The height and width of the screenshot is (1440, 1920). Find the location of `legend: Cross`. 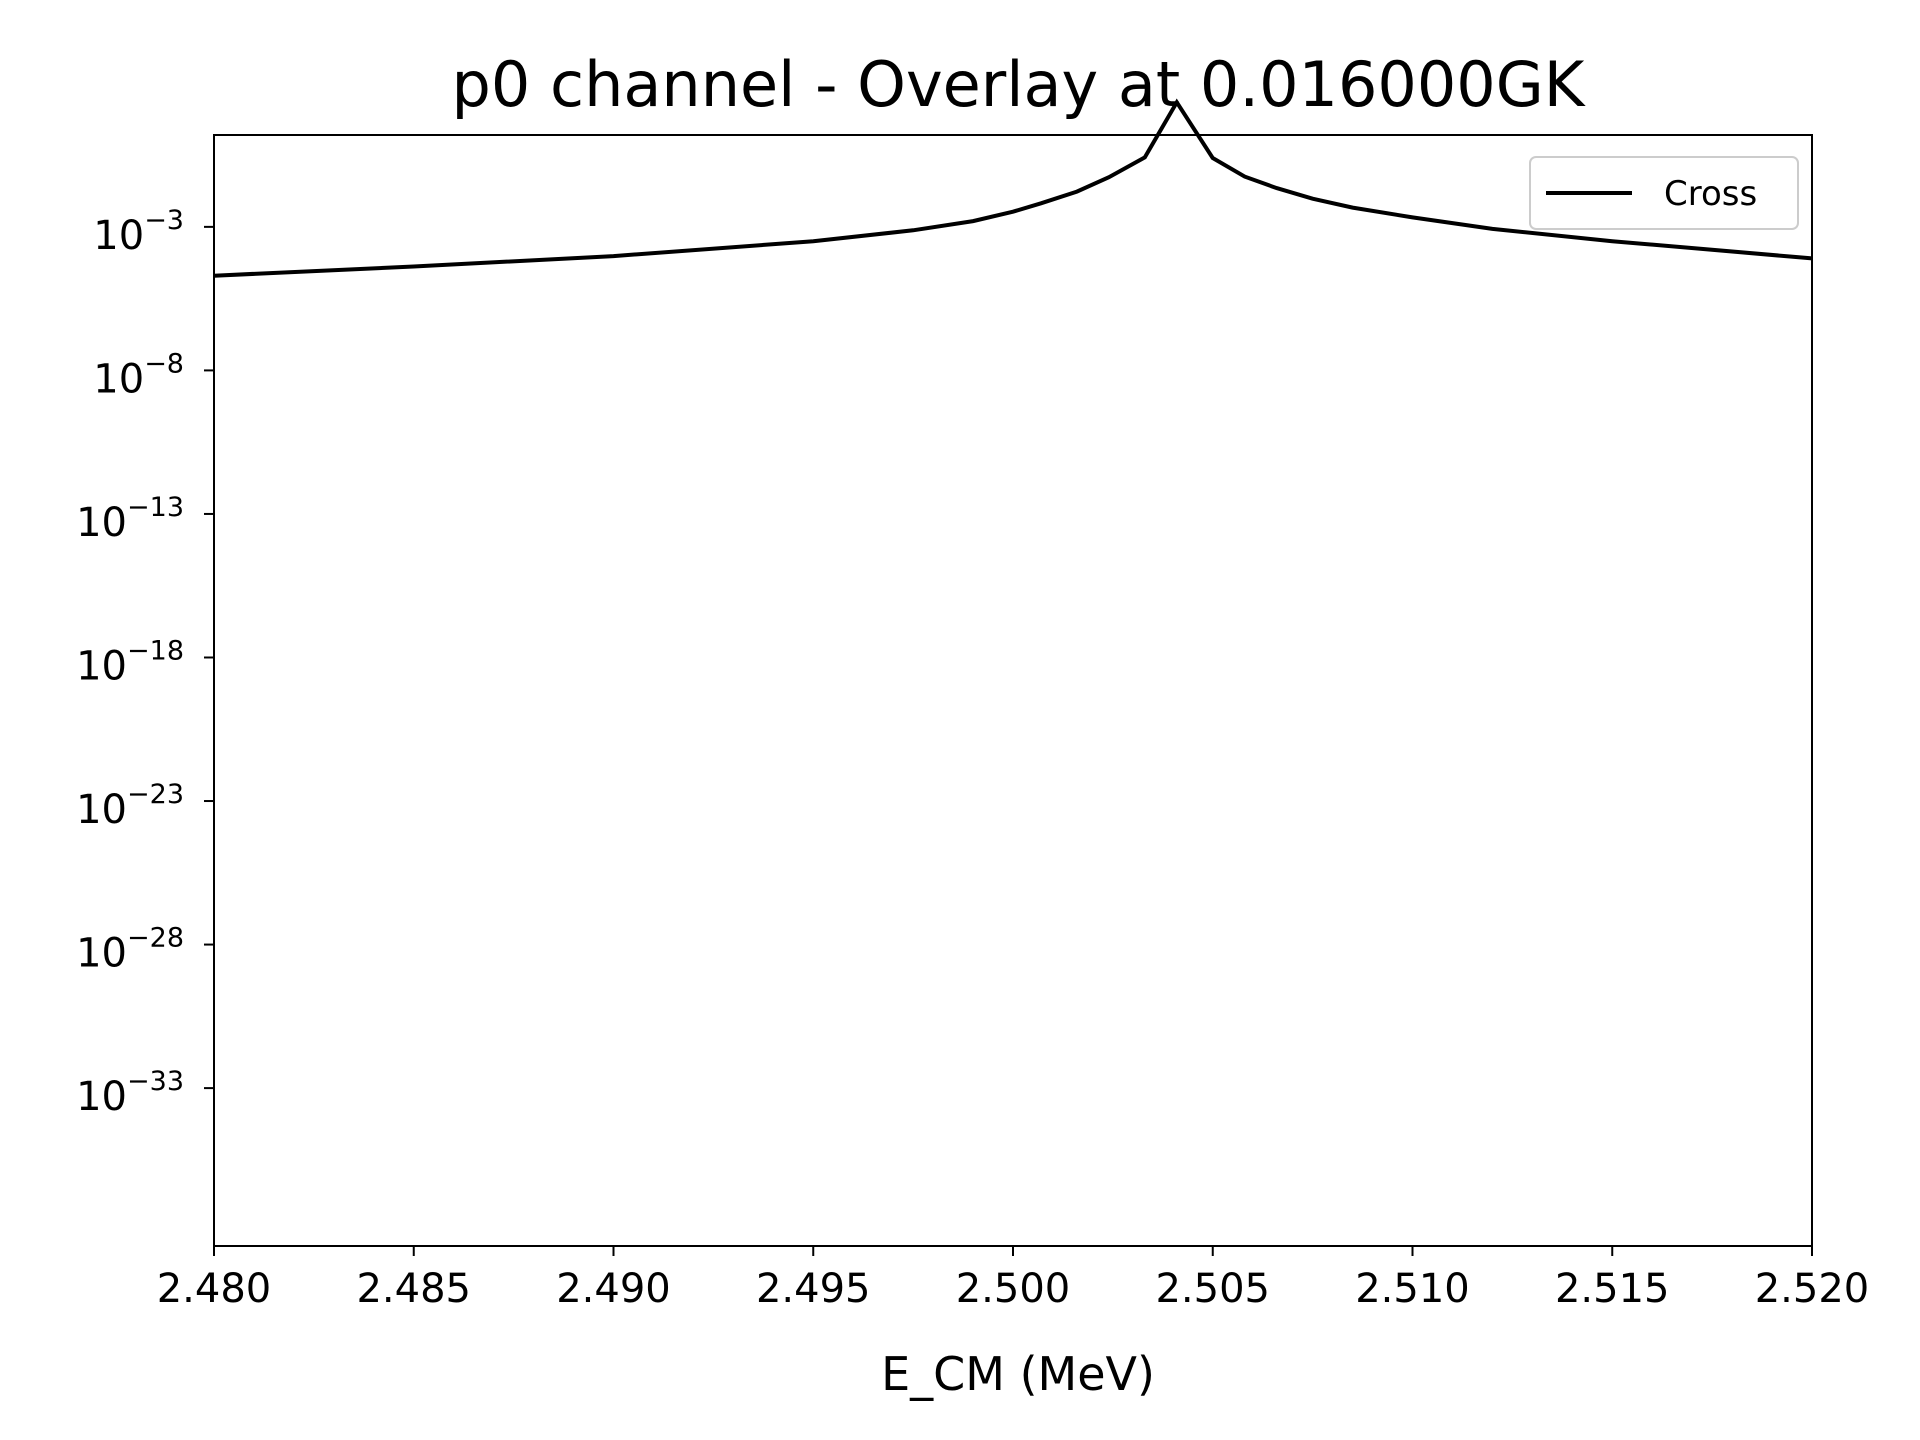

legend: Cross is located at coordinates (1664, 193).